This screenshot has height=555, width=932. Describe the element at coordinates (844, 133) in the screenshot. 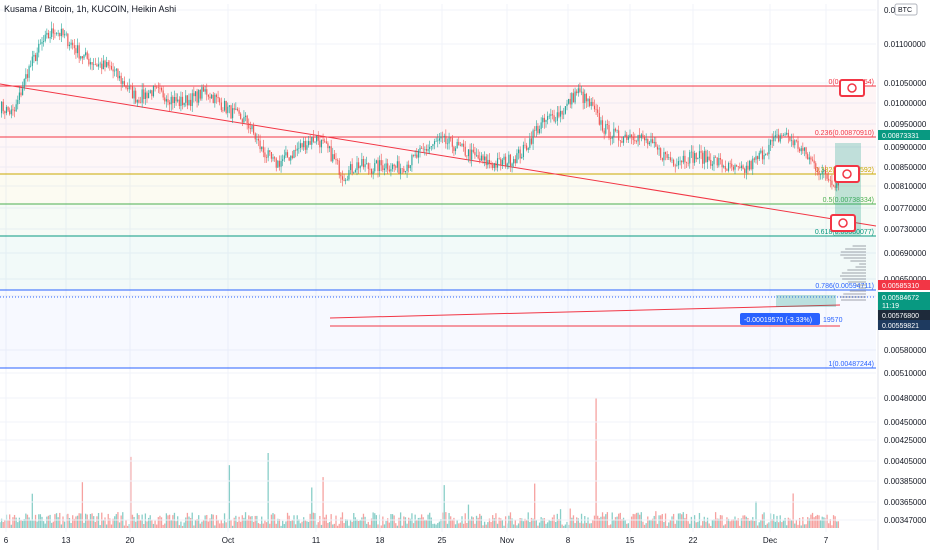

I see `fib-level-label: 0.236(0.00870910)` at that location.